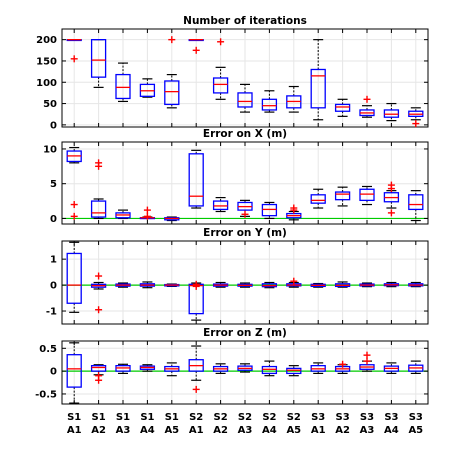 This screenshot has height=463, width=474. I want to click on panel-title: Error on Z (m), so click(245, 333).